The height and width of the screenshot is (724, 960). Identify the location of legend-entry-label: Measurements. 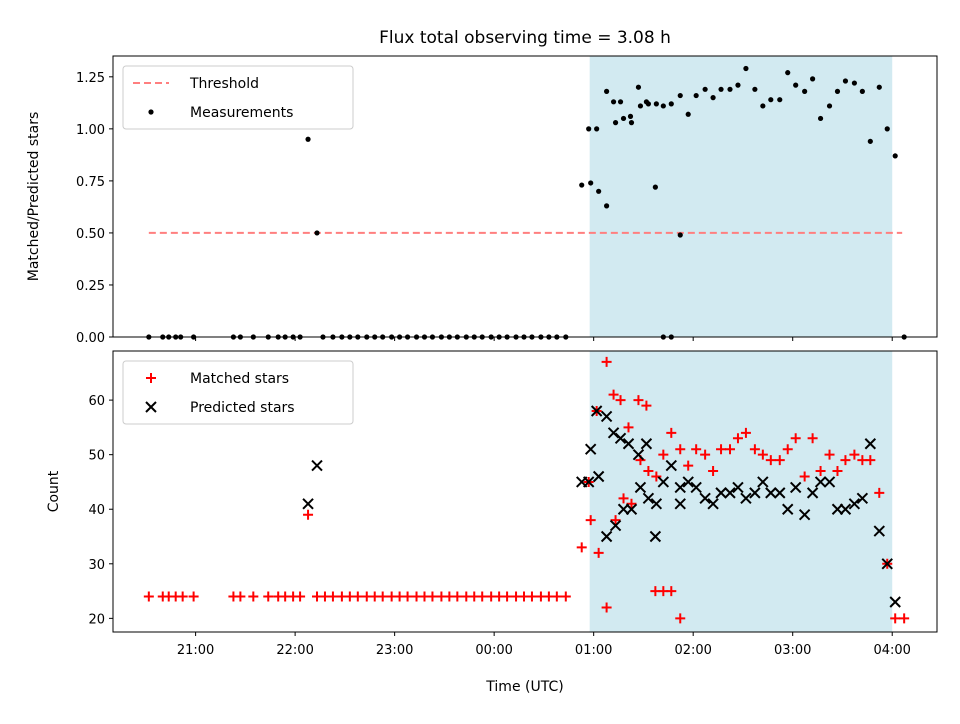
(241, 113).